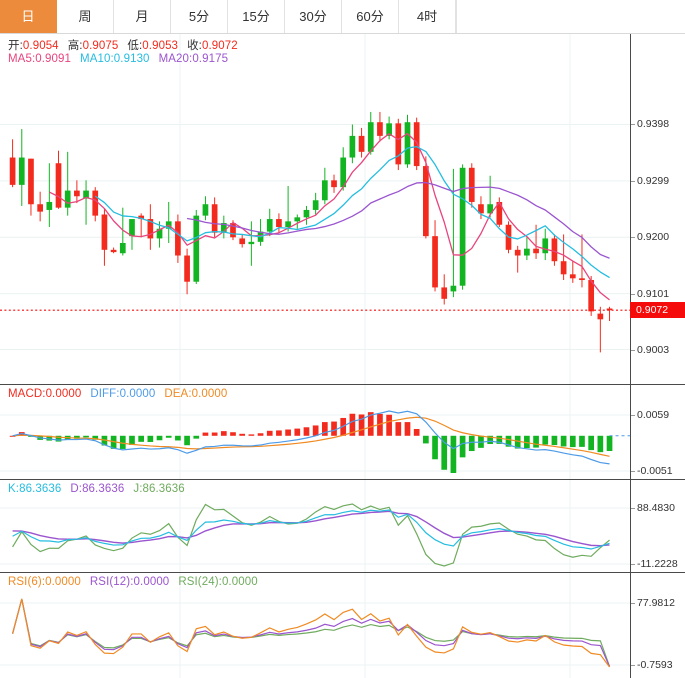 The width and height of the screenshot is (685, 678). What do you see at coordinates (40, 46) in the screenshot?
I see `legend-value: 0.9054` at bounding box center [40, 46].